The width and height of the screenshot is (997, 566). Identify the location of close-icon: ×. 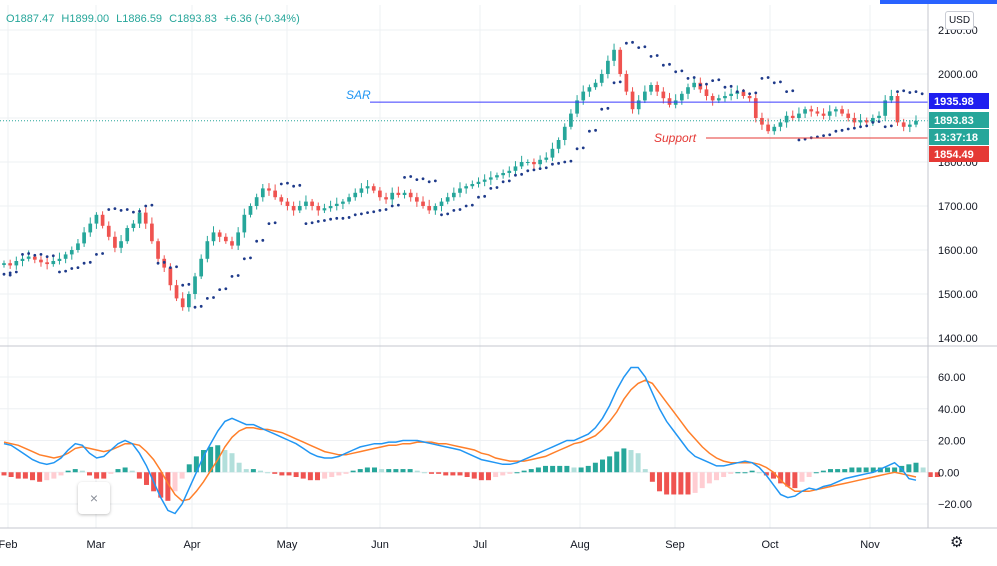
(94, 498).